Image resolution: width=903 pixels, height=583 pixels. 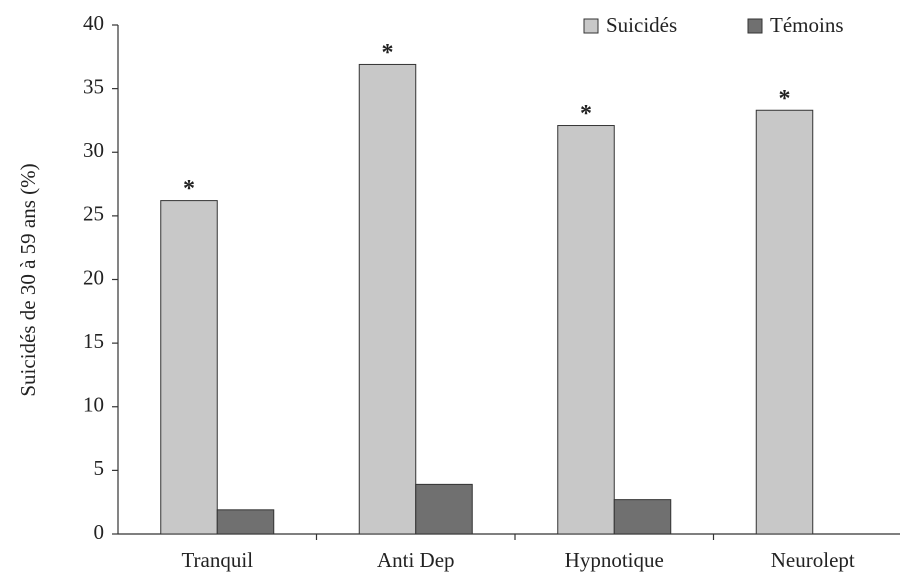 What do you see at coordinates (93, 341) in the screenshot?
I see `y-tick-label: 15` at bounding box center [93, 341].